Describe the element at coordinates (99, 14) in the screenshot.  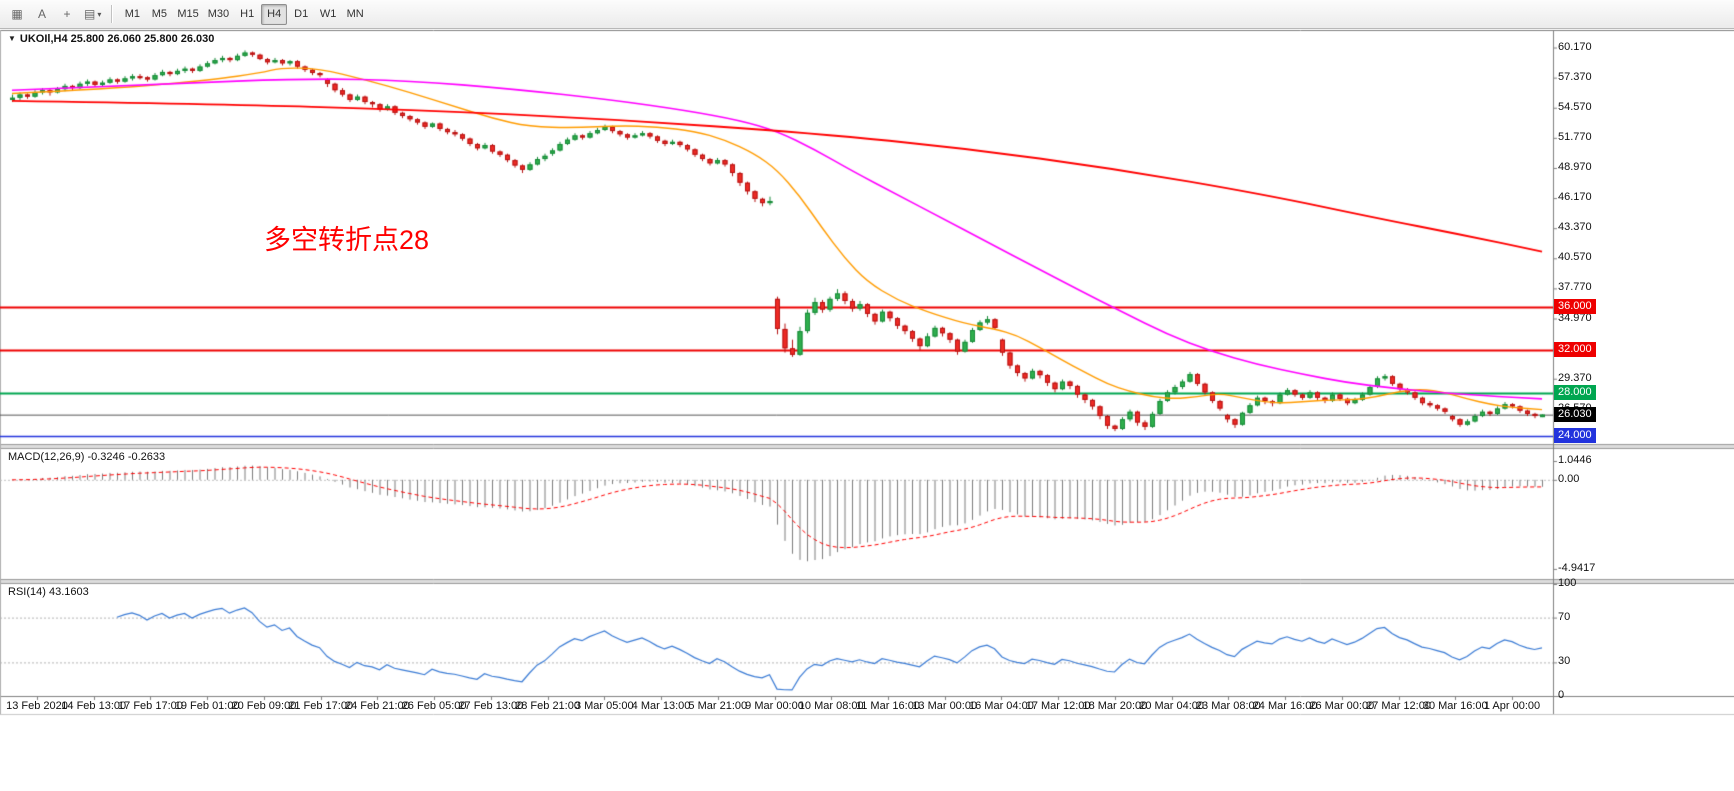
I see `dropdown-caret-icon: ▾` at that location.